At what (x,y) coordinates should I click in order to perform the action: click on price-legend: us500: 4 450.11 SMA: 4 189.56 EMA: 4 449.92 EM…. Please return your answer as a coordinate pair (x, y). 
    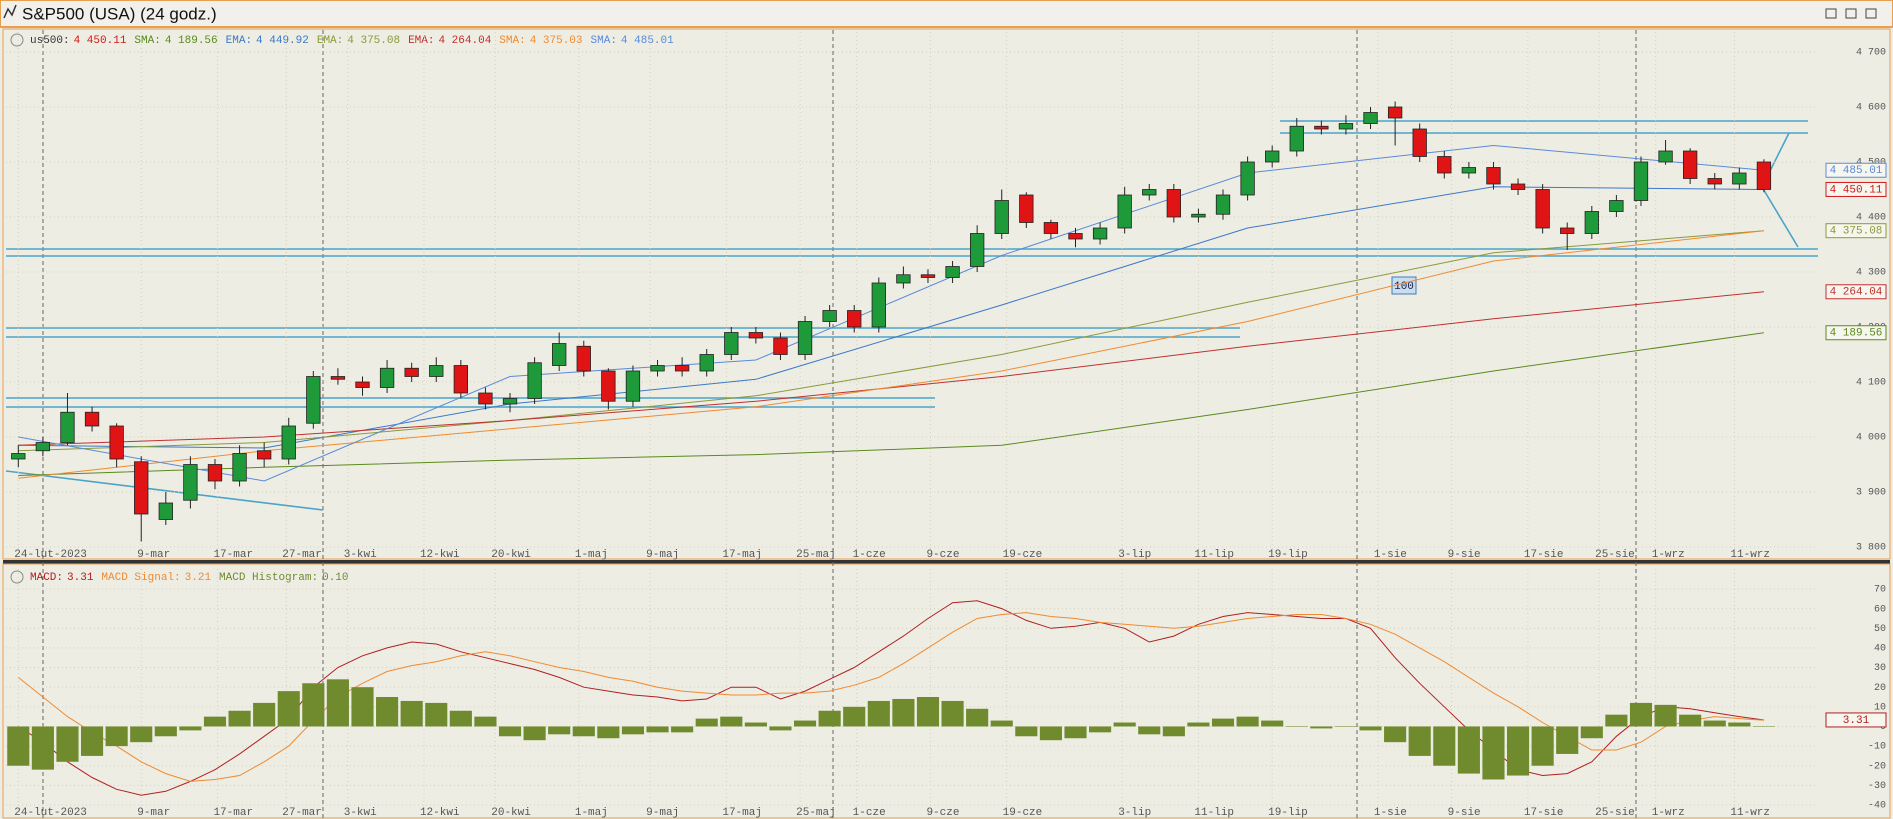
    Looking at the image, I should click on (352, 41).